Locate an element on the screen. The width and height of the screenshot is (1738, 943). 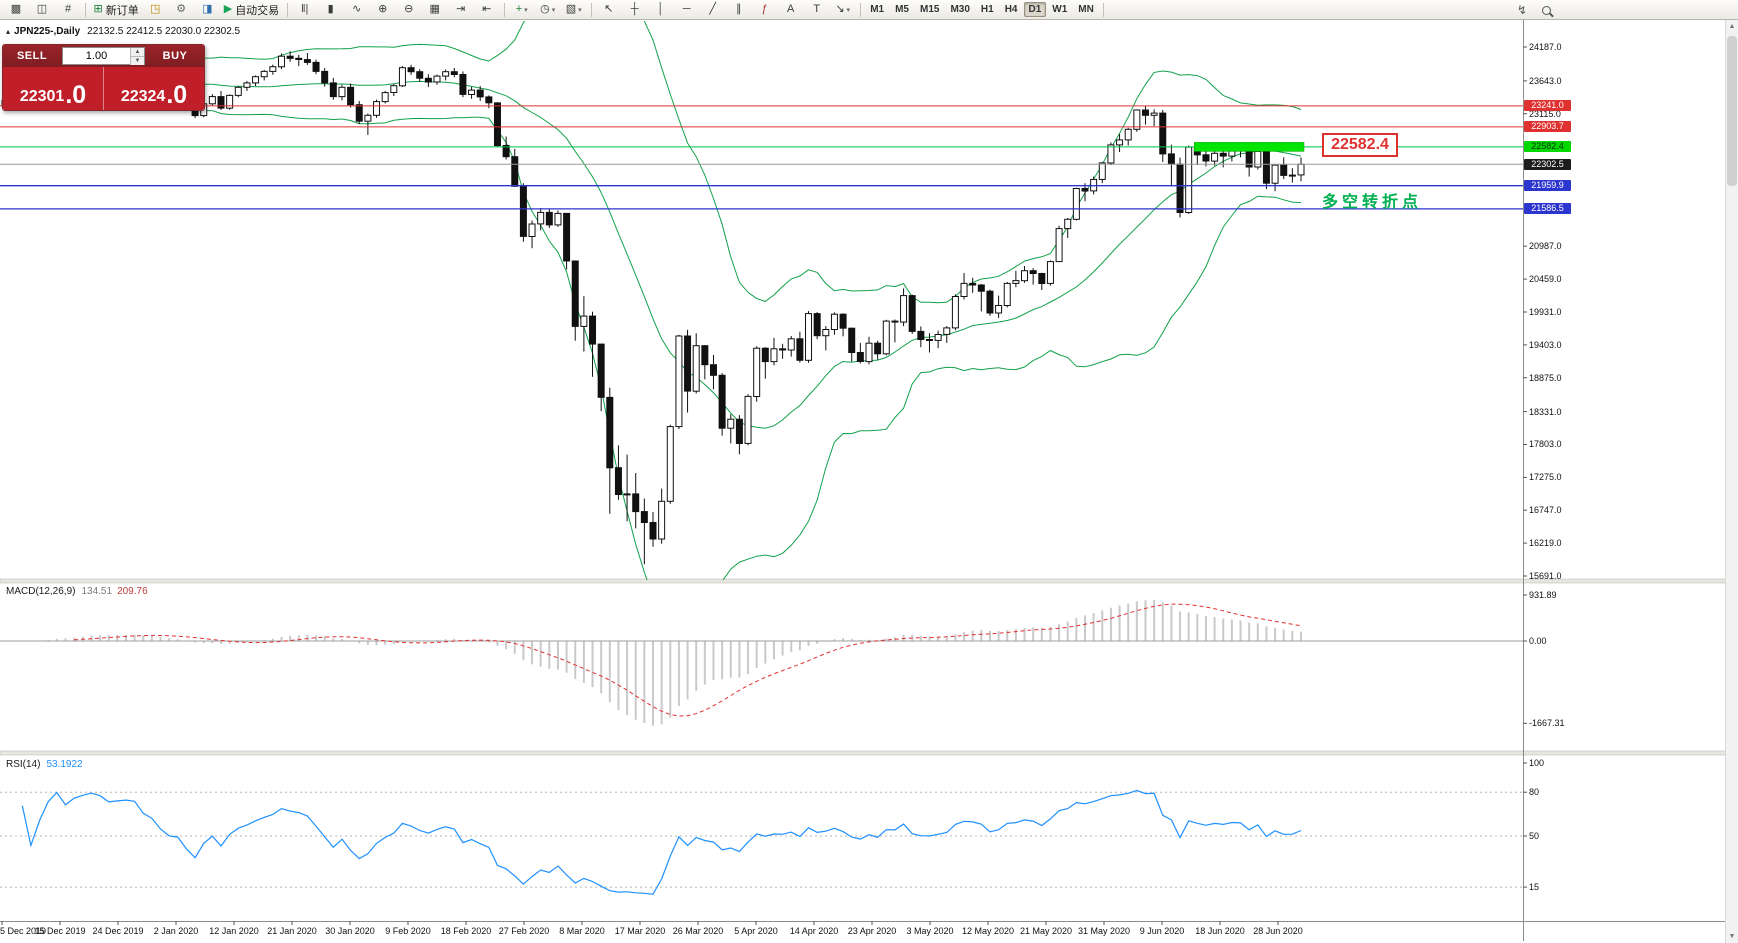
timeframe-h4: H4 is located at coordinates (1011, 9).